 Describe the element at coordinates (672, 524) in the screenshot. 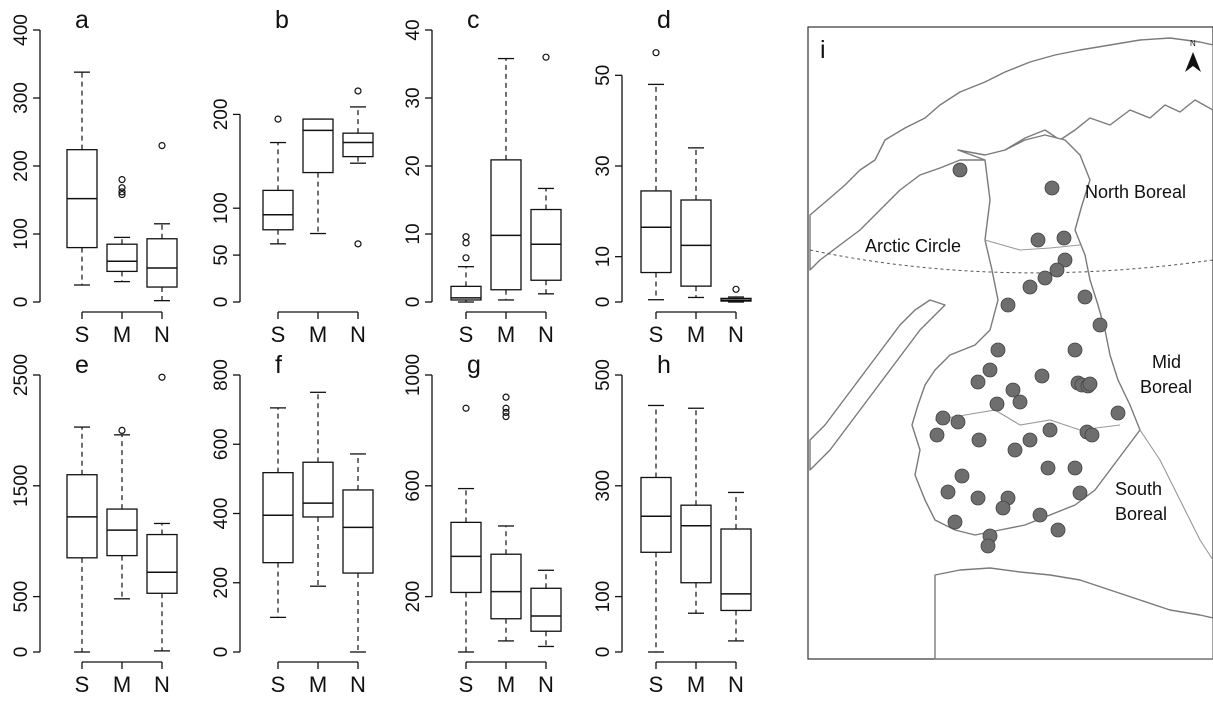

I see `panel-h: 0 100 300 500 h S M N` at that location.